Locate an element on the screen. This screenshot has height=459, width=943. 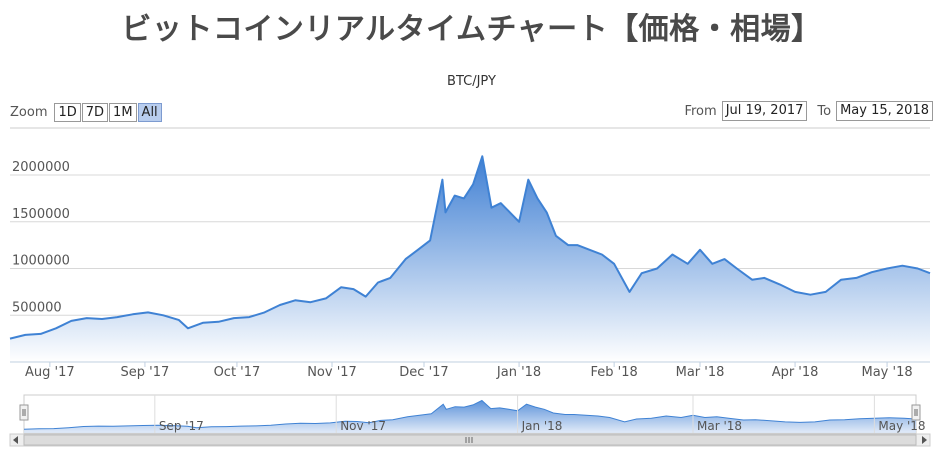
zoom-1m-button: 1M is located at coordinates (123, 112).